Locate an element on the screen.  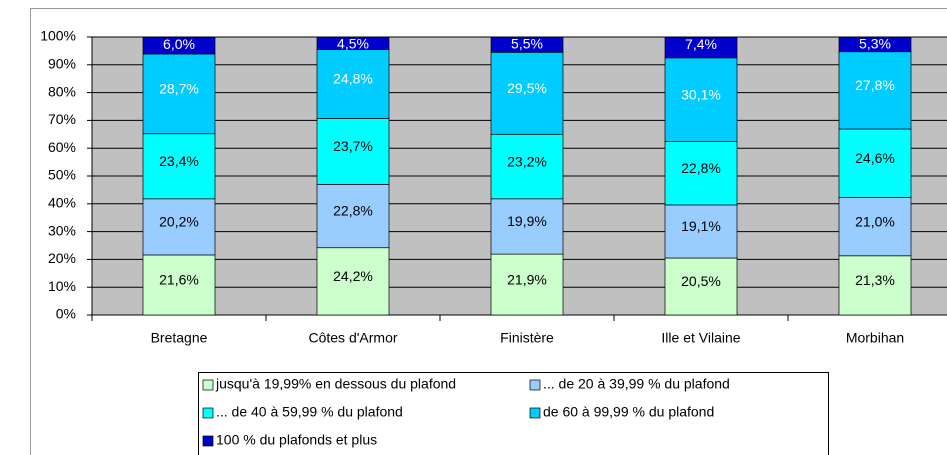
legend-label: 100 % du plafonds et plus is located at coordinates (296, 440).